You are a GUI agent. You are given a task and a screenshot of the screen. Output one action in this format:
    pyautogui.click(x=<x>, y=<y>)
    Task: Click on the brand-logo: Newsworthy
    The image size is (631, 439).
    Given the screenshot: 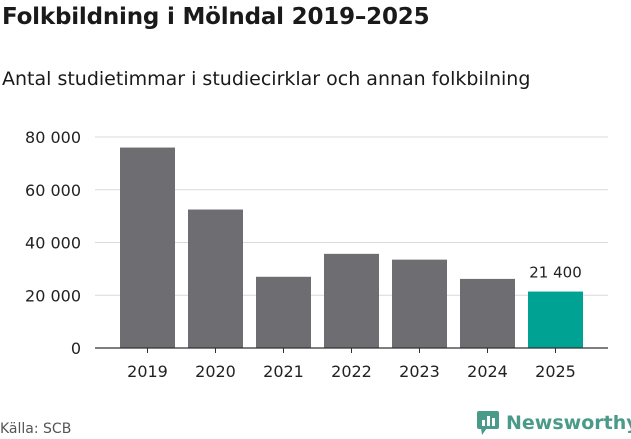 What is the action you would take?
    pyautogui.click(x=553, y=423)
    